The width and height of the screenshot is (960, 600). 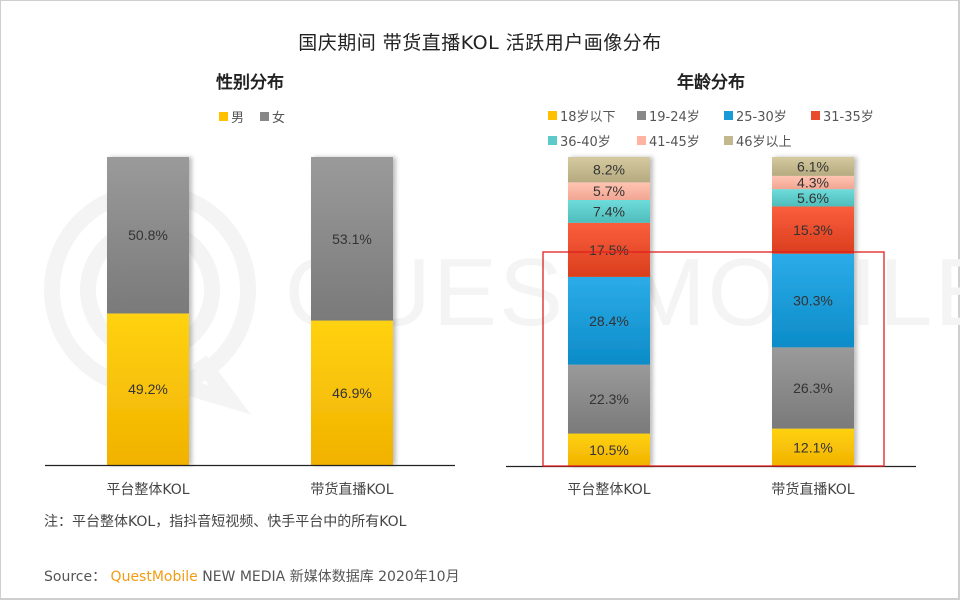 What do you see at coordinates (331, 577) in the screenshot?
I see `source-rest: NEW MEDIA 新媒体数据库 2020年10月` at bounding box center [331, 577].